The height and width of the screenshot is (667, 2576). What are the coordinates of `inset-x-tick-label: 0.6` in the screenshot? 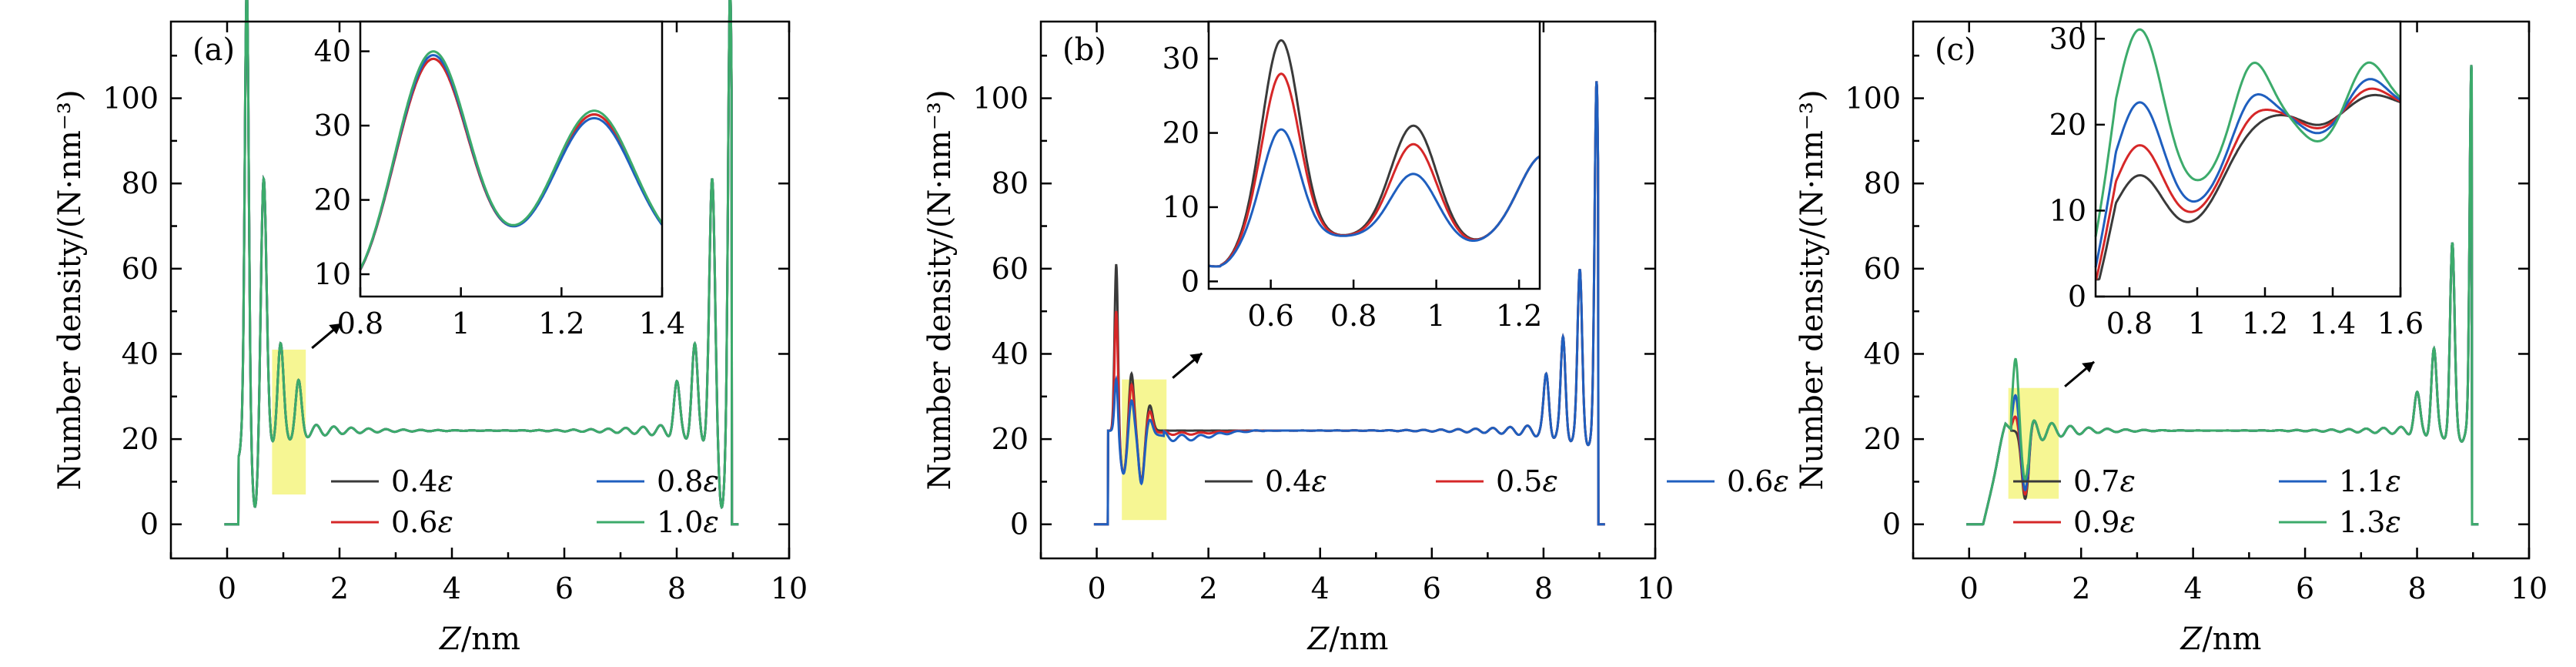 It's located at (1270, 316).